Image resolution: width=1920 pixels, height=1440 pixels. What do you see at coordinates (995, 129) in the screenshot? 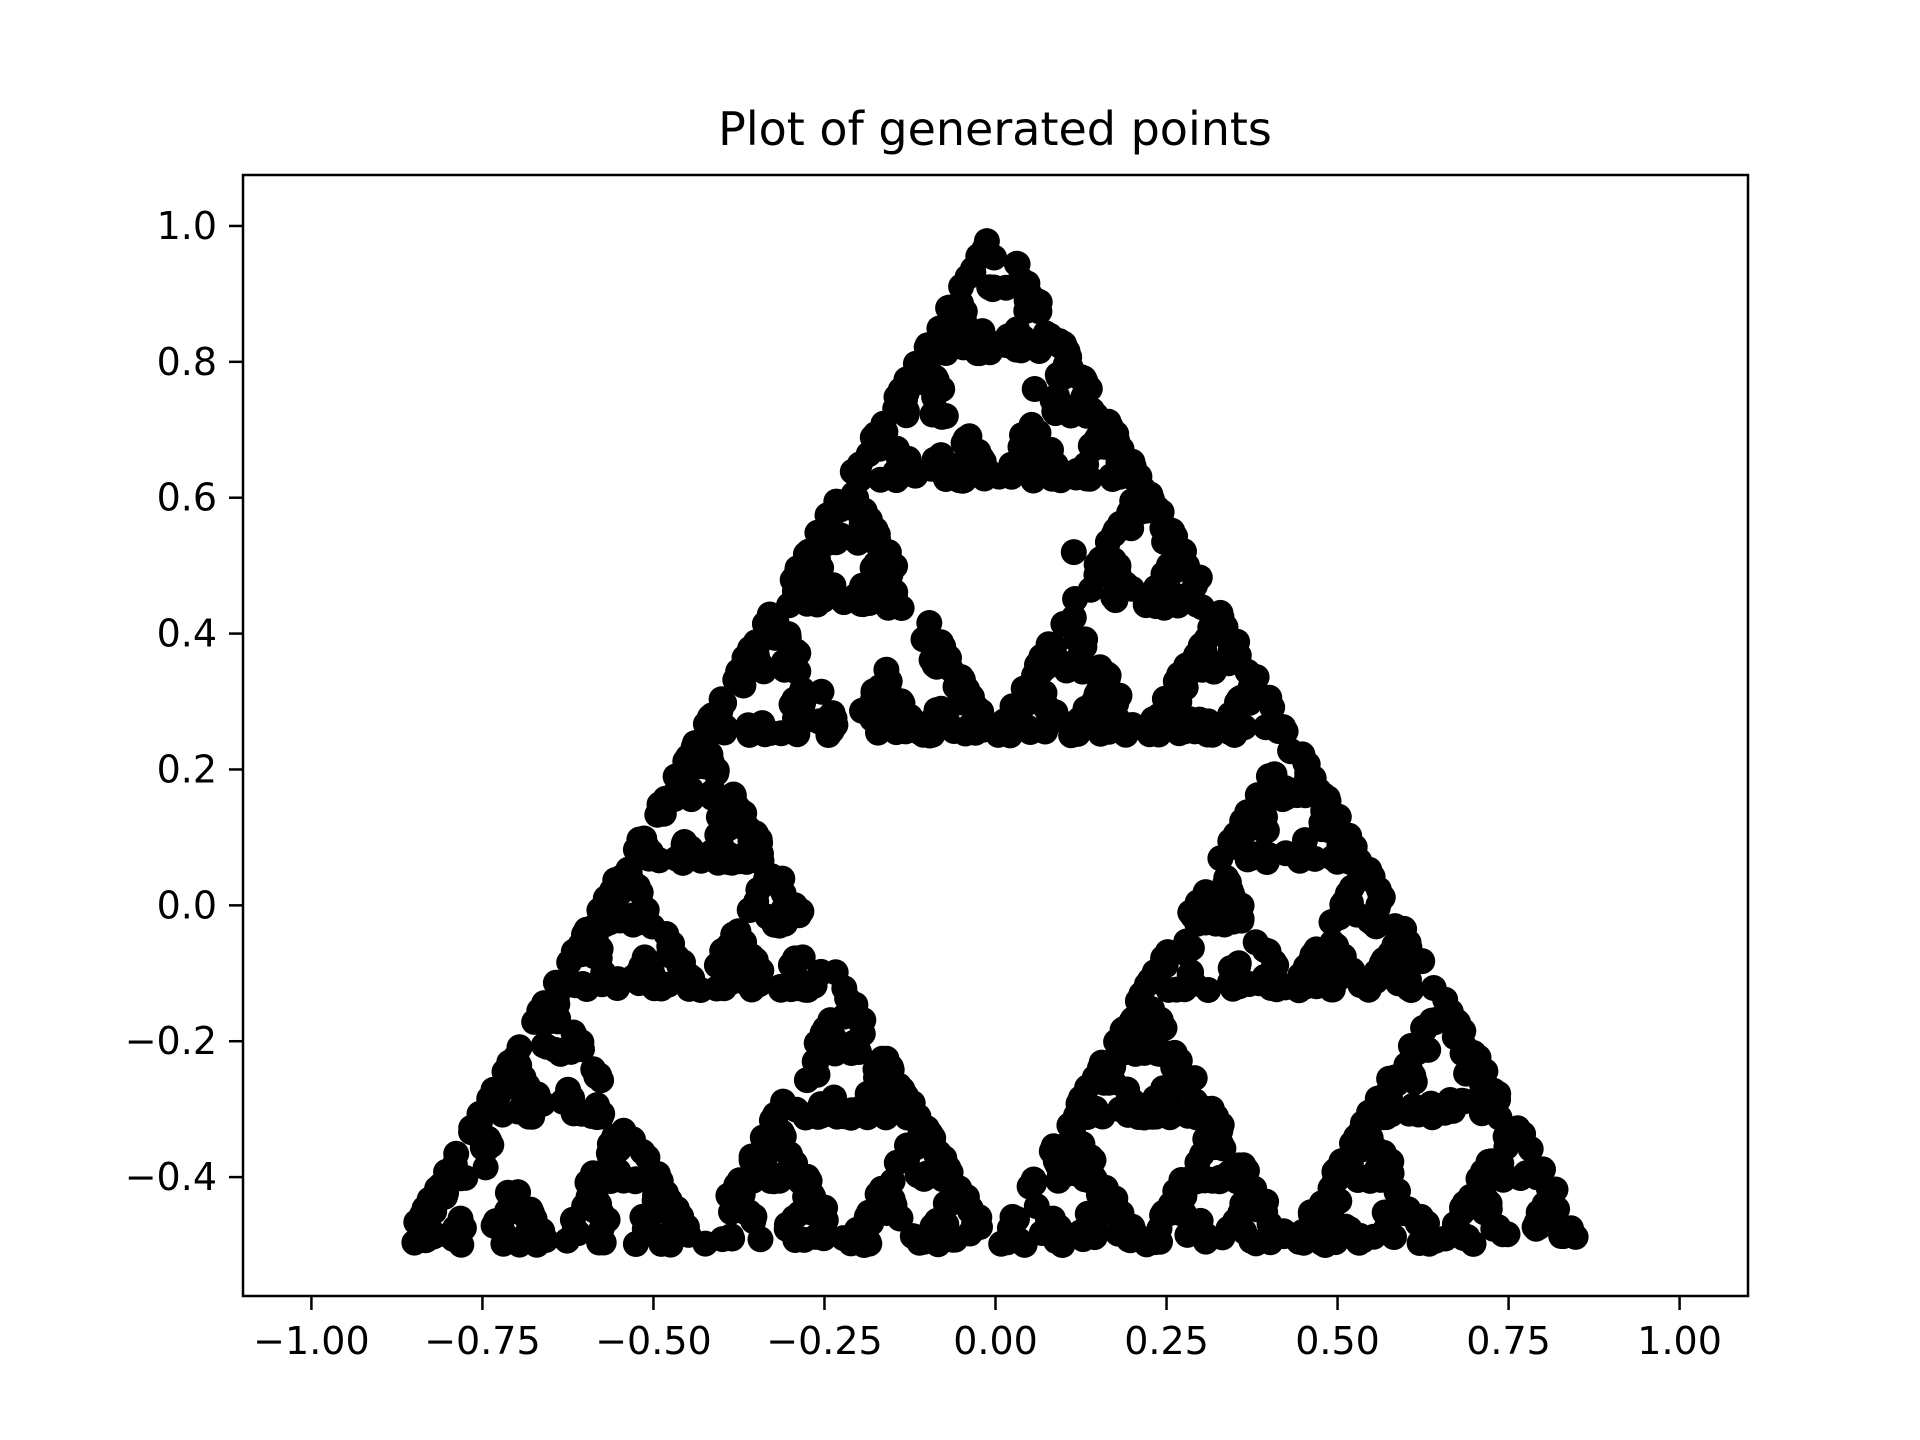
I see `chart-title: Plot of generated points` at bounding box center [995, 129].